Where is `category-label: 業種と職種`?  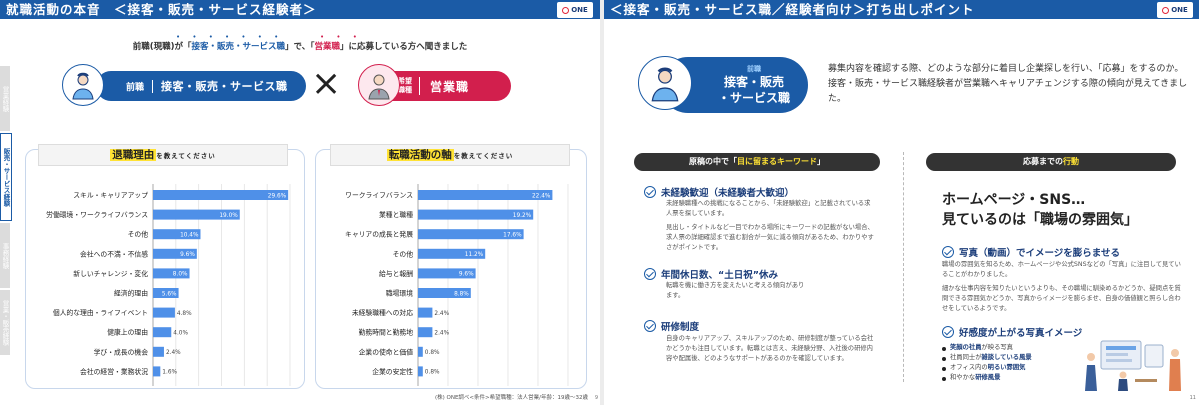 category-label: 業種と職種 is located at coordinates (396, 214).